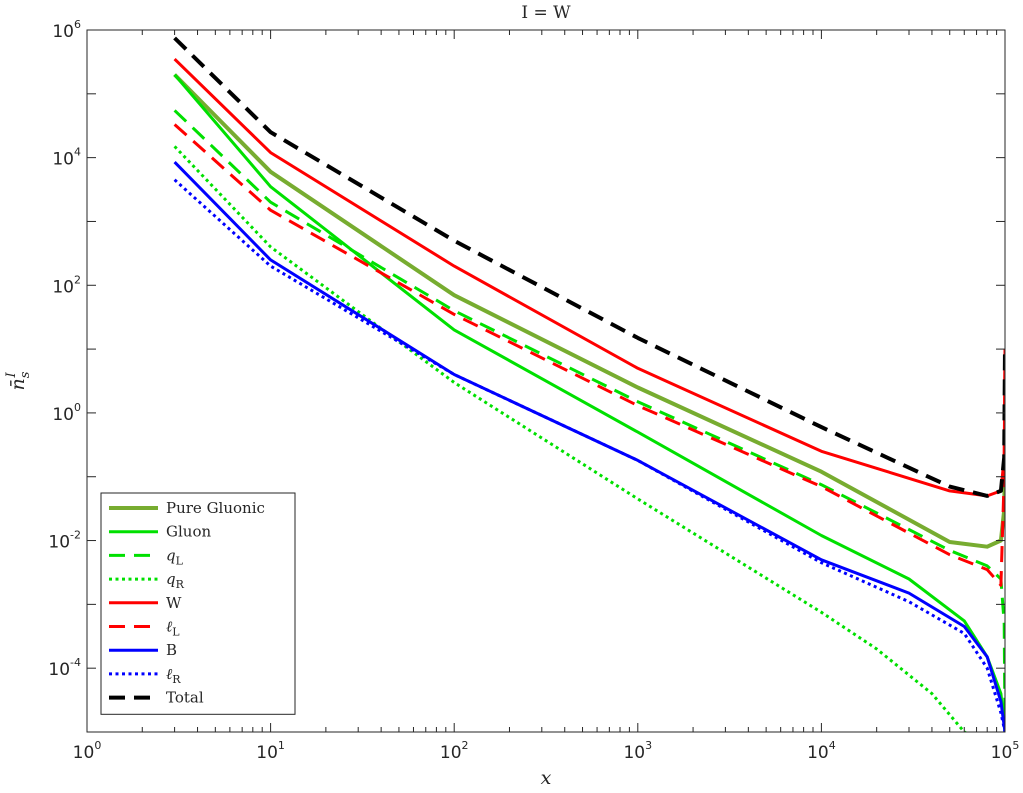  Describe the element at coordinates (546, 778) in the screenshot. I see `x-axis-label: x` at that location.